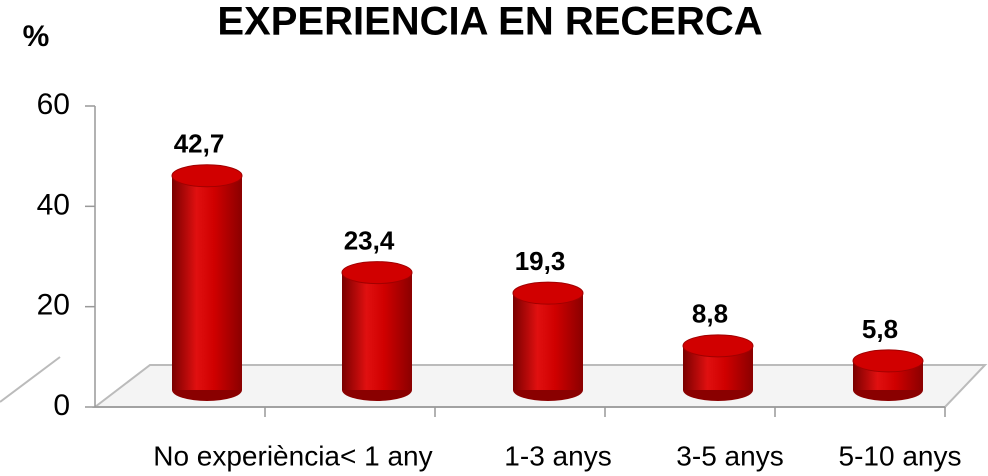 The image size is (988, 476). I want to click on y-tick-label: 60, so click(53, 104).